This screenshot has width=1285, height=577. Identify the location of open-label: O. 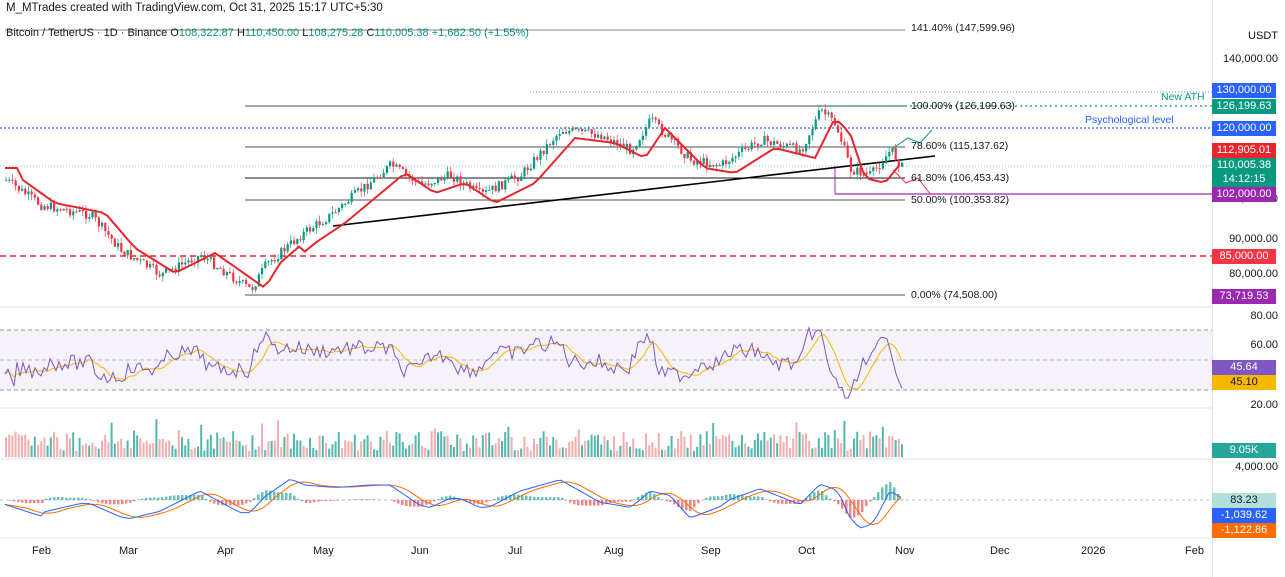
(174, 33).